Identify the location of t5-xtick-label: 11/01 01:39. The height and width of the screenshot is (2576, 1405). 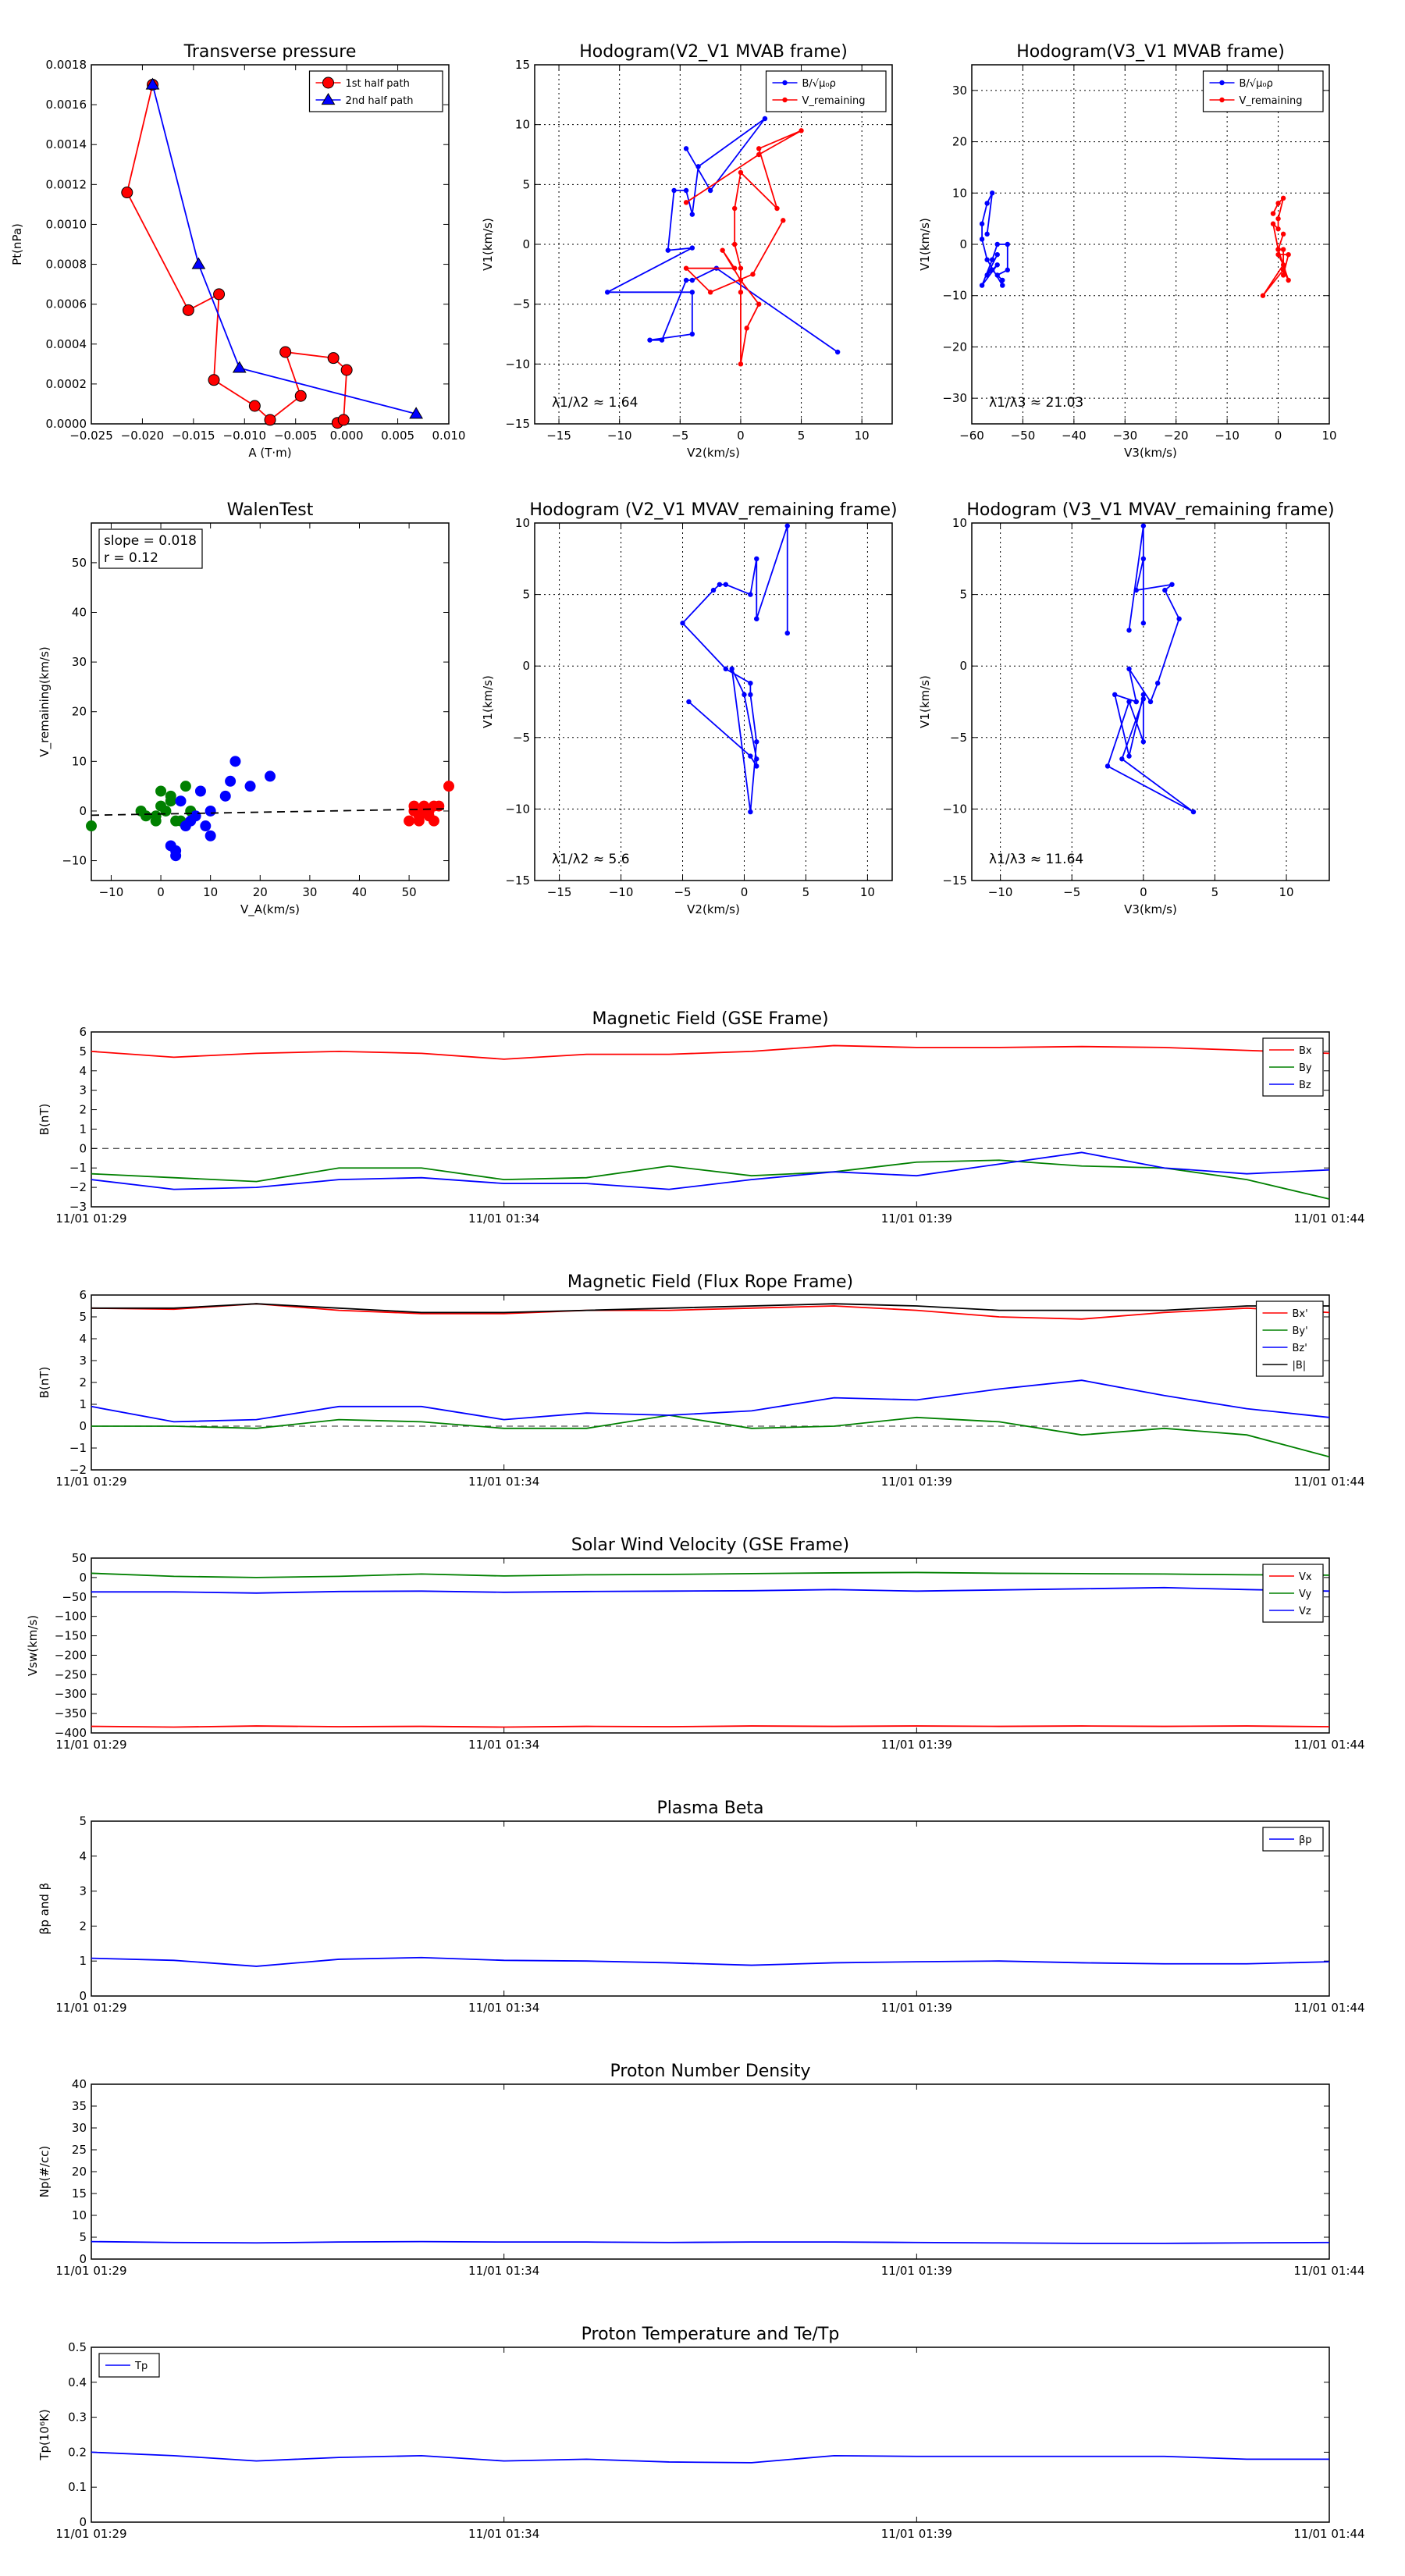
(916, 2271).